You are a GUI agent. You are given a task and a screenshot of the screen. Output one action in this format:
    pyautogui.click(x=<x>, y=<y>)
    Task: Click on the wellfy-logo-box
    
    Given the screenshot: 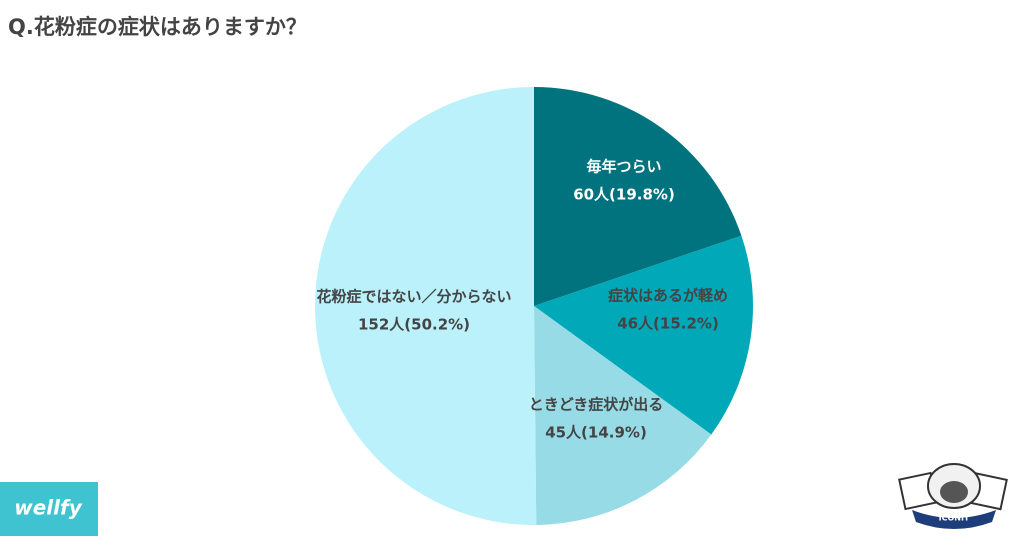 What is the action you would take?
    pyautogui.click(x=49, y=509)
    